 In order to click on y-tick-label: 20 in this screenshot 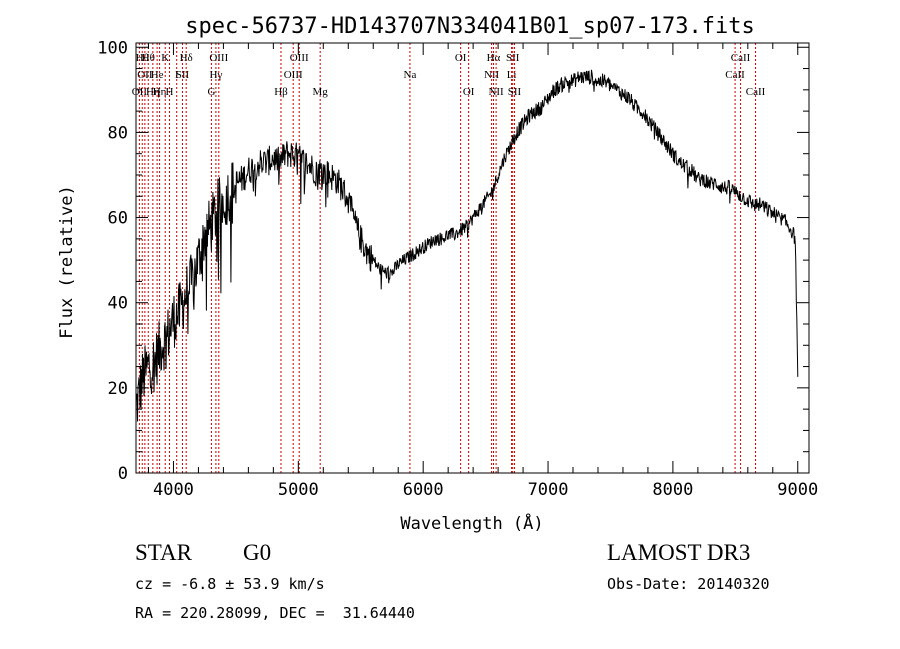, I will do `click(118, 389)`.